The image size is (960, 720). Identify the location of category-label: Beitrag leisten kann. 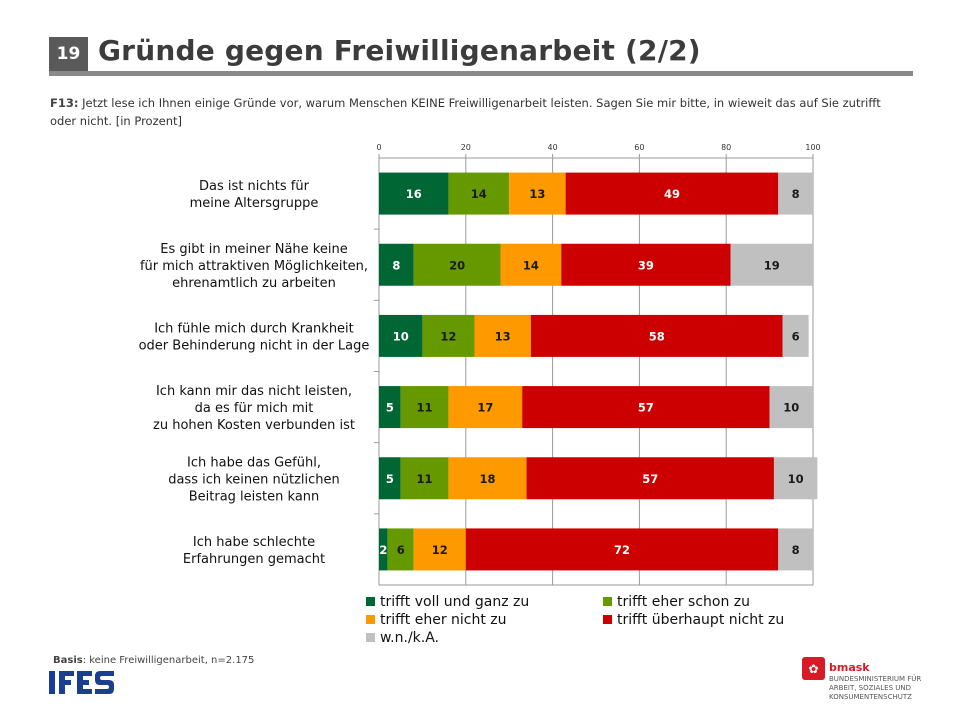
(254, 496).